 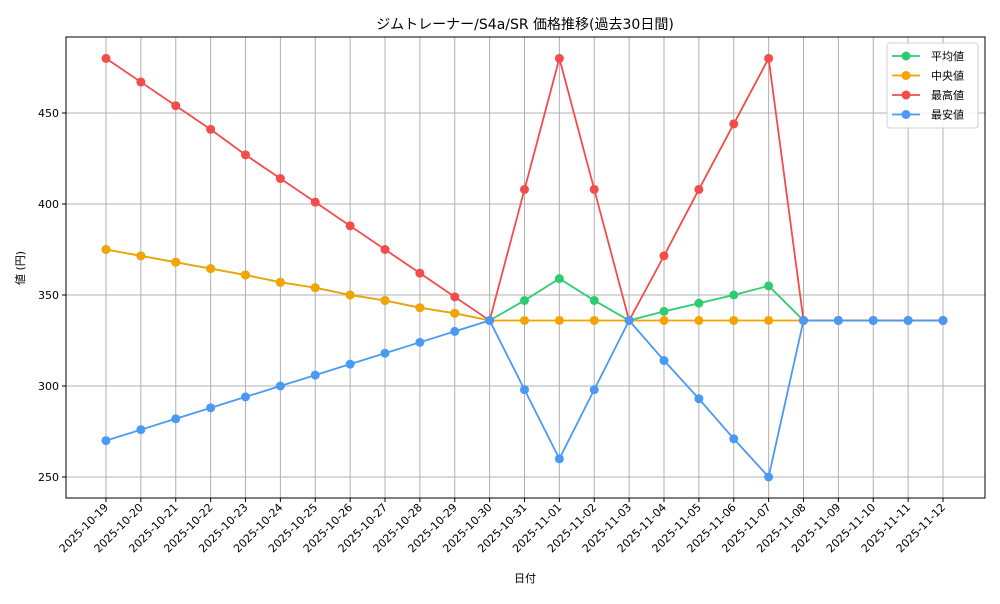 What do you see at coordinates (525, 578) in the screenshot?
I see `x-axis-label: 日付` at bounding box center [525, 578].